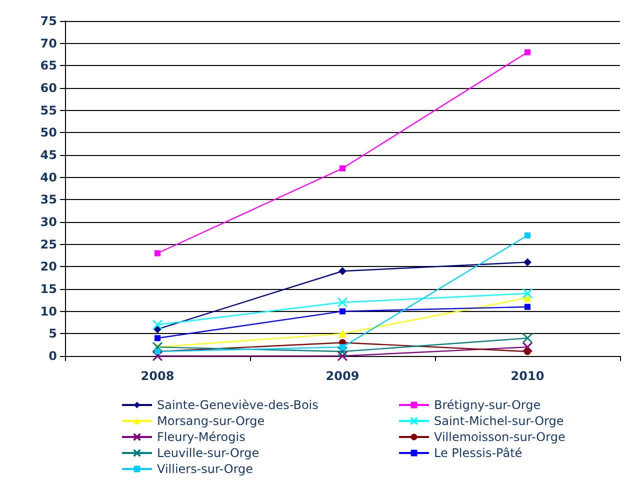 The height and width of the screenshot is (488, 630). What do you see at coordinates (208, 453) in the screenshot?
I see `legend-label: Leuville-sur-Orge` at bounding box center [208, 453].